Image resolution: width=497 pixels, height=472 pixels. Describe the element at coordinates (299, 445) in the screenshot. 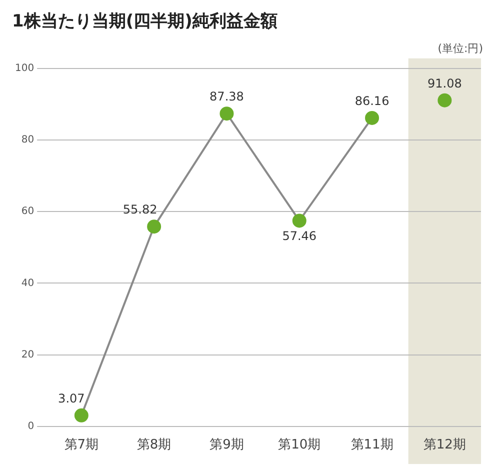

I see `x-tick-label: 第10期` at that location.